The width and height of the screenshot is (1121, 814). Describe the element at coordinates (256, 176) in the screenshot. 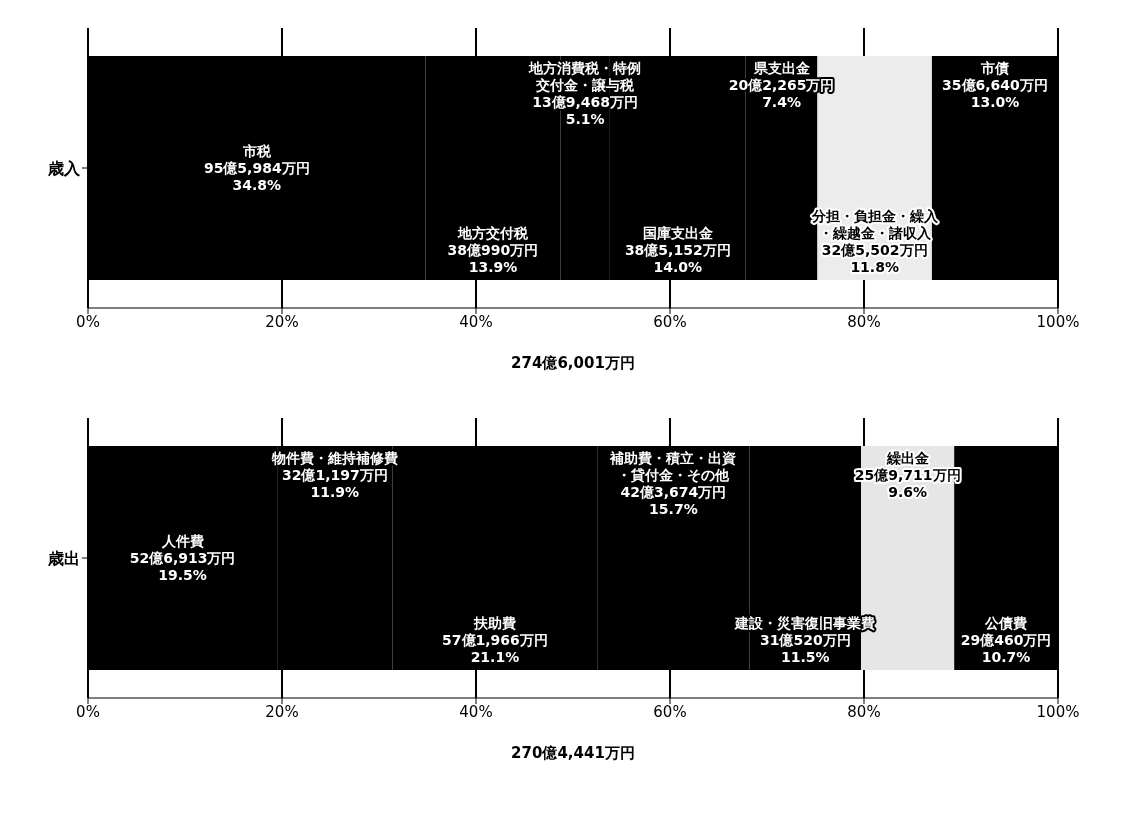

I see `data-label: 95億5,984万円 34.8%` at that location.